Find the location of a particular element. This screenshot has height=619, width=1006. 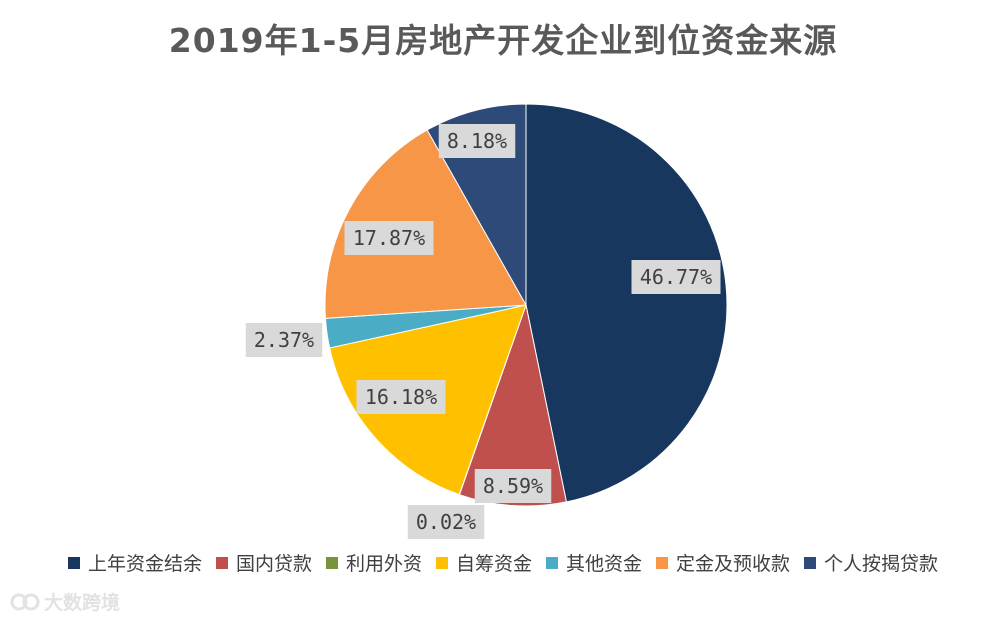

legend-label-7: 个人按揭贷款 is located at coordinates (881, 564).